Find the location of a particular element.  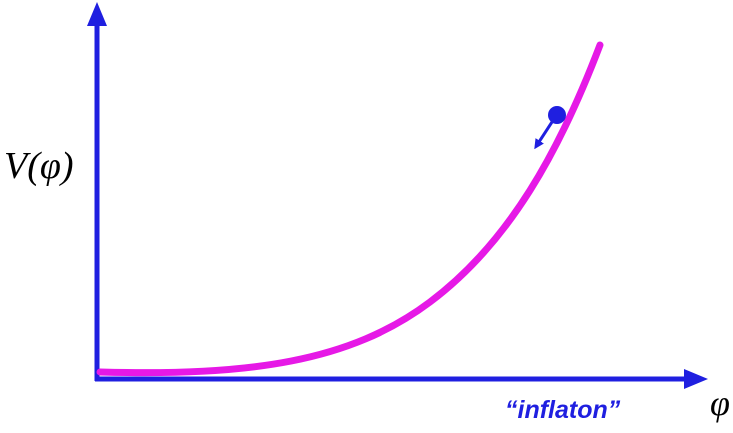

x-axis-arrowhead is located at coordinates (696, 379).